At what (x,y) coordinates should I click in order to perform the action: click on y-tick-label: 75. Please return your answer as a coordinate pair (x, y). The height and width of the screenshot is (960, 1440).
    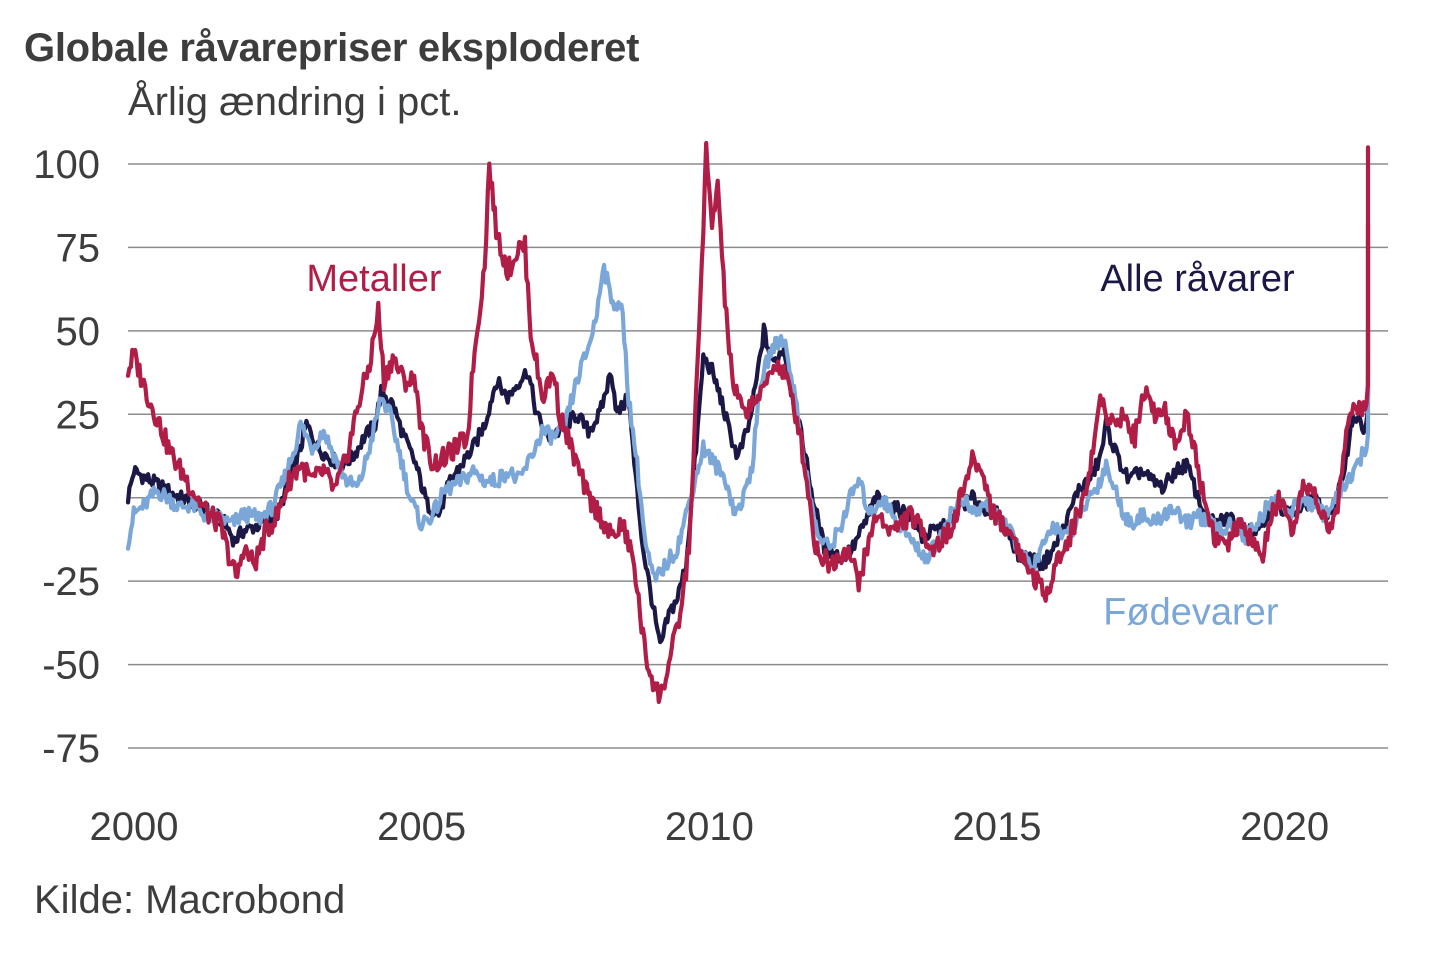
    Looking at the image, I should click on (78, 248).